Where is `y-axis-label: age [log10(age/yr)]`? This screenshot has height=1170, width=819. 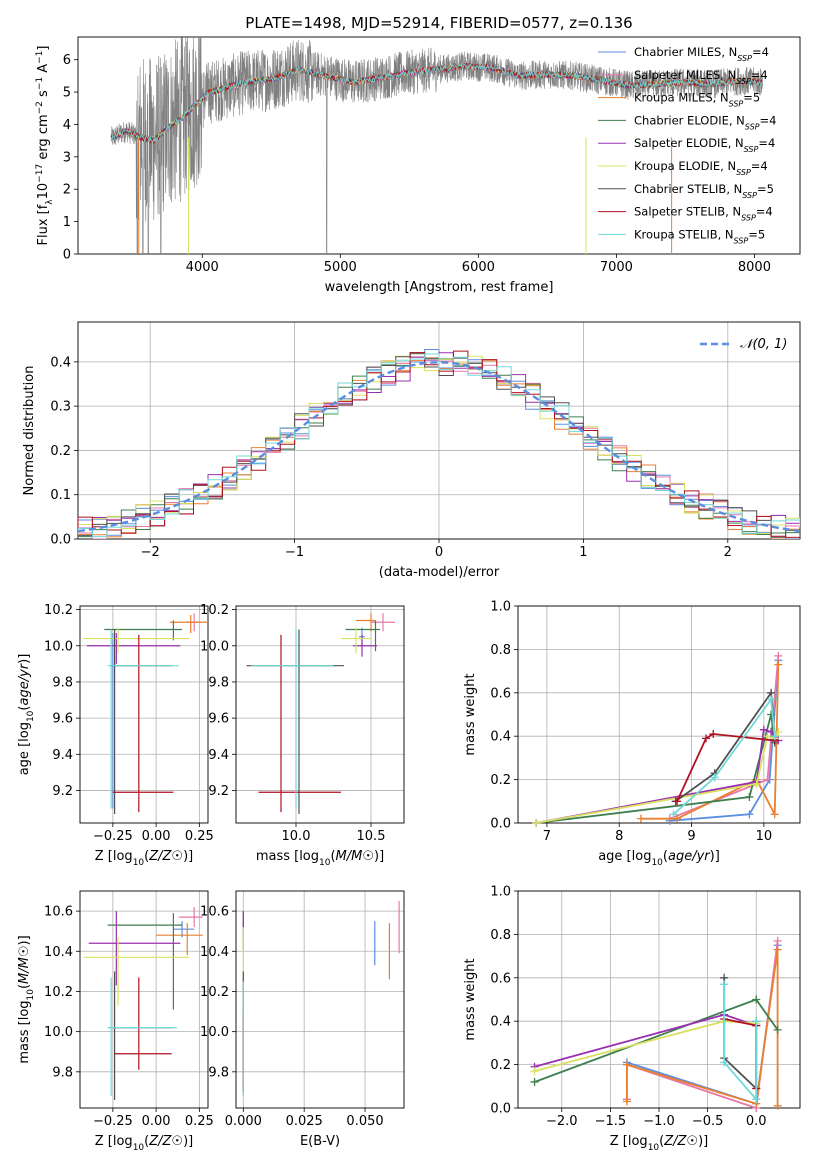 y-axis-label: age [log10(age/yr)] is located at coordinates (26, 715).